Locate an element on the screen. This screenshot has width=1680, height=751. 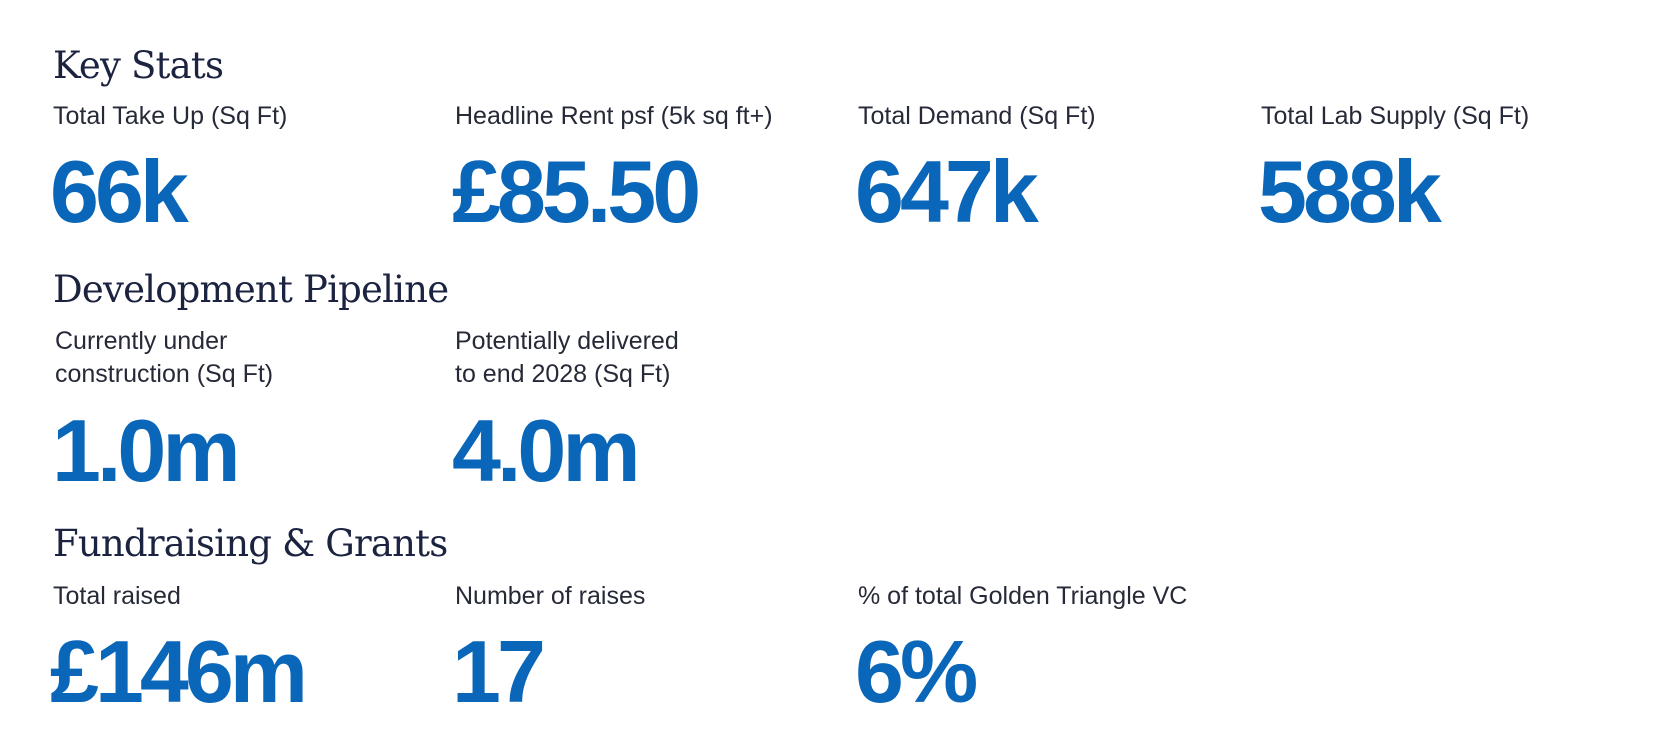
stat-headline-rent: Headline Rent psf (5k sq ft+) £85.50 is located at coordinates (612, 168).